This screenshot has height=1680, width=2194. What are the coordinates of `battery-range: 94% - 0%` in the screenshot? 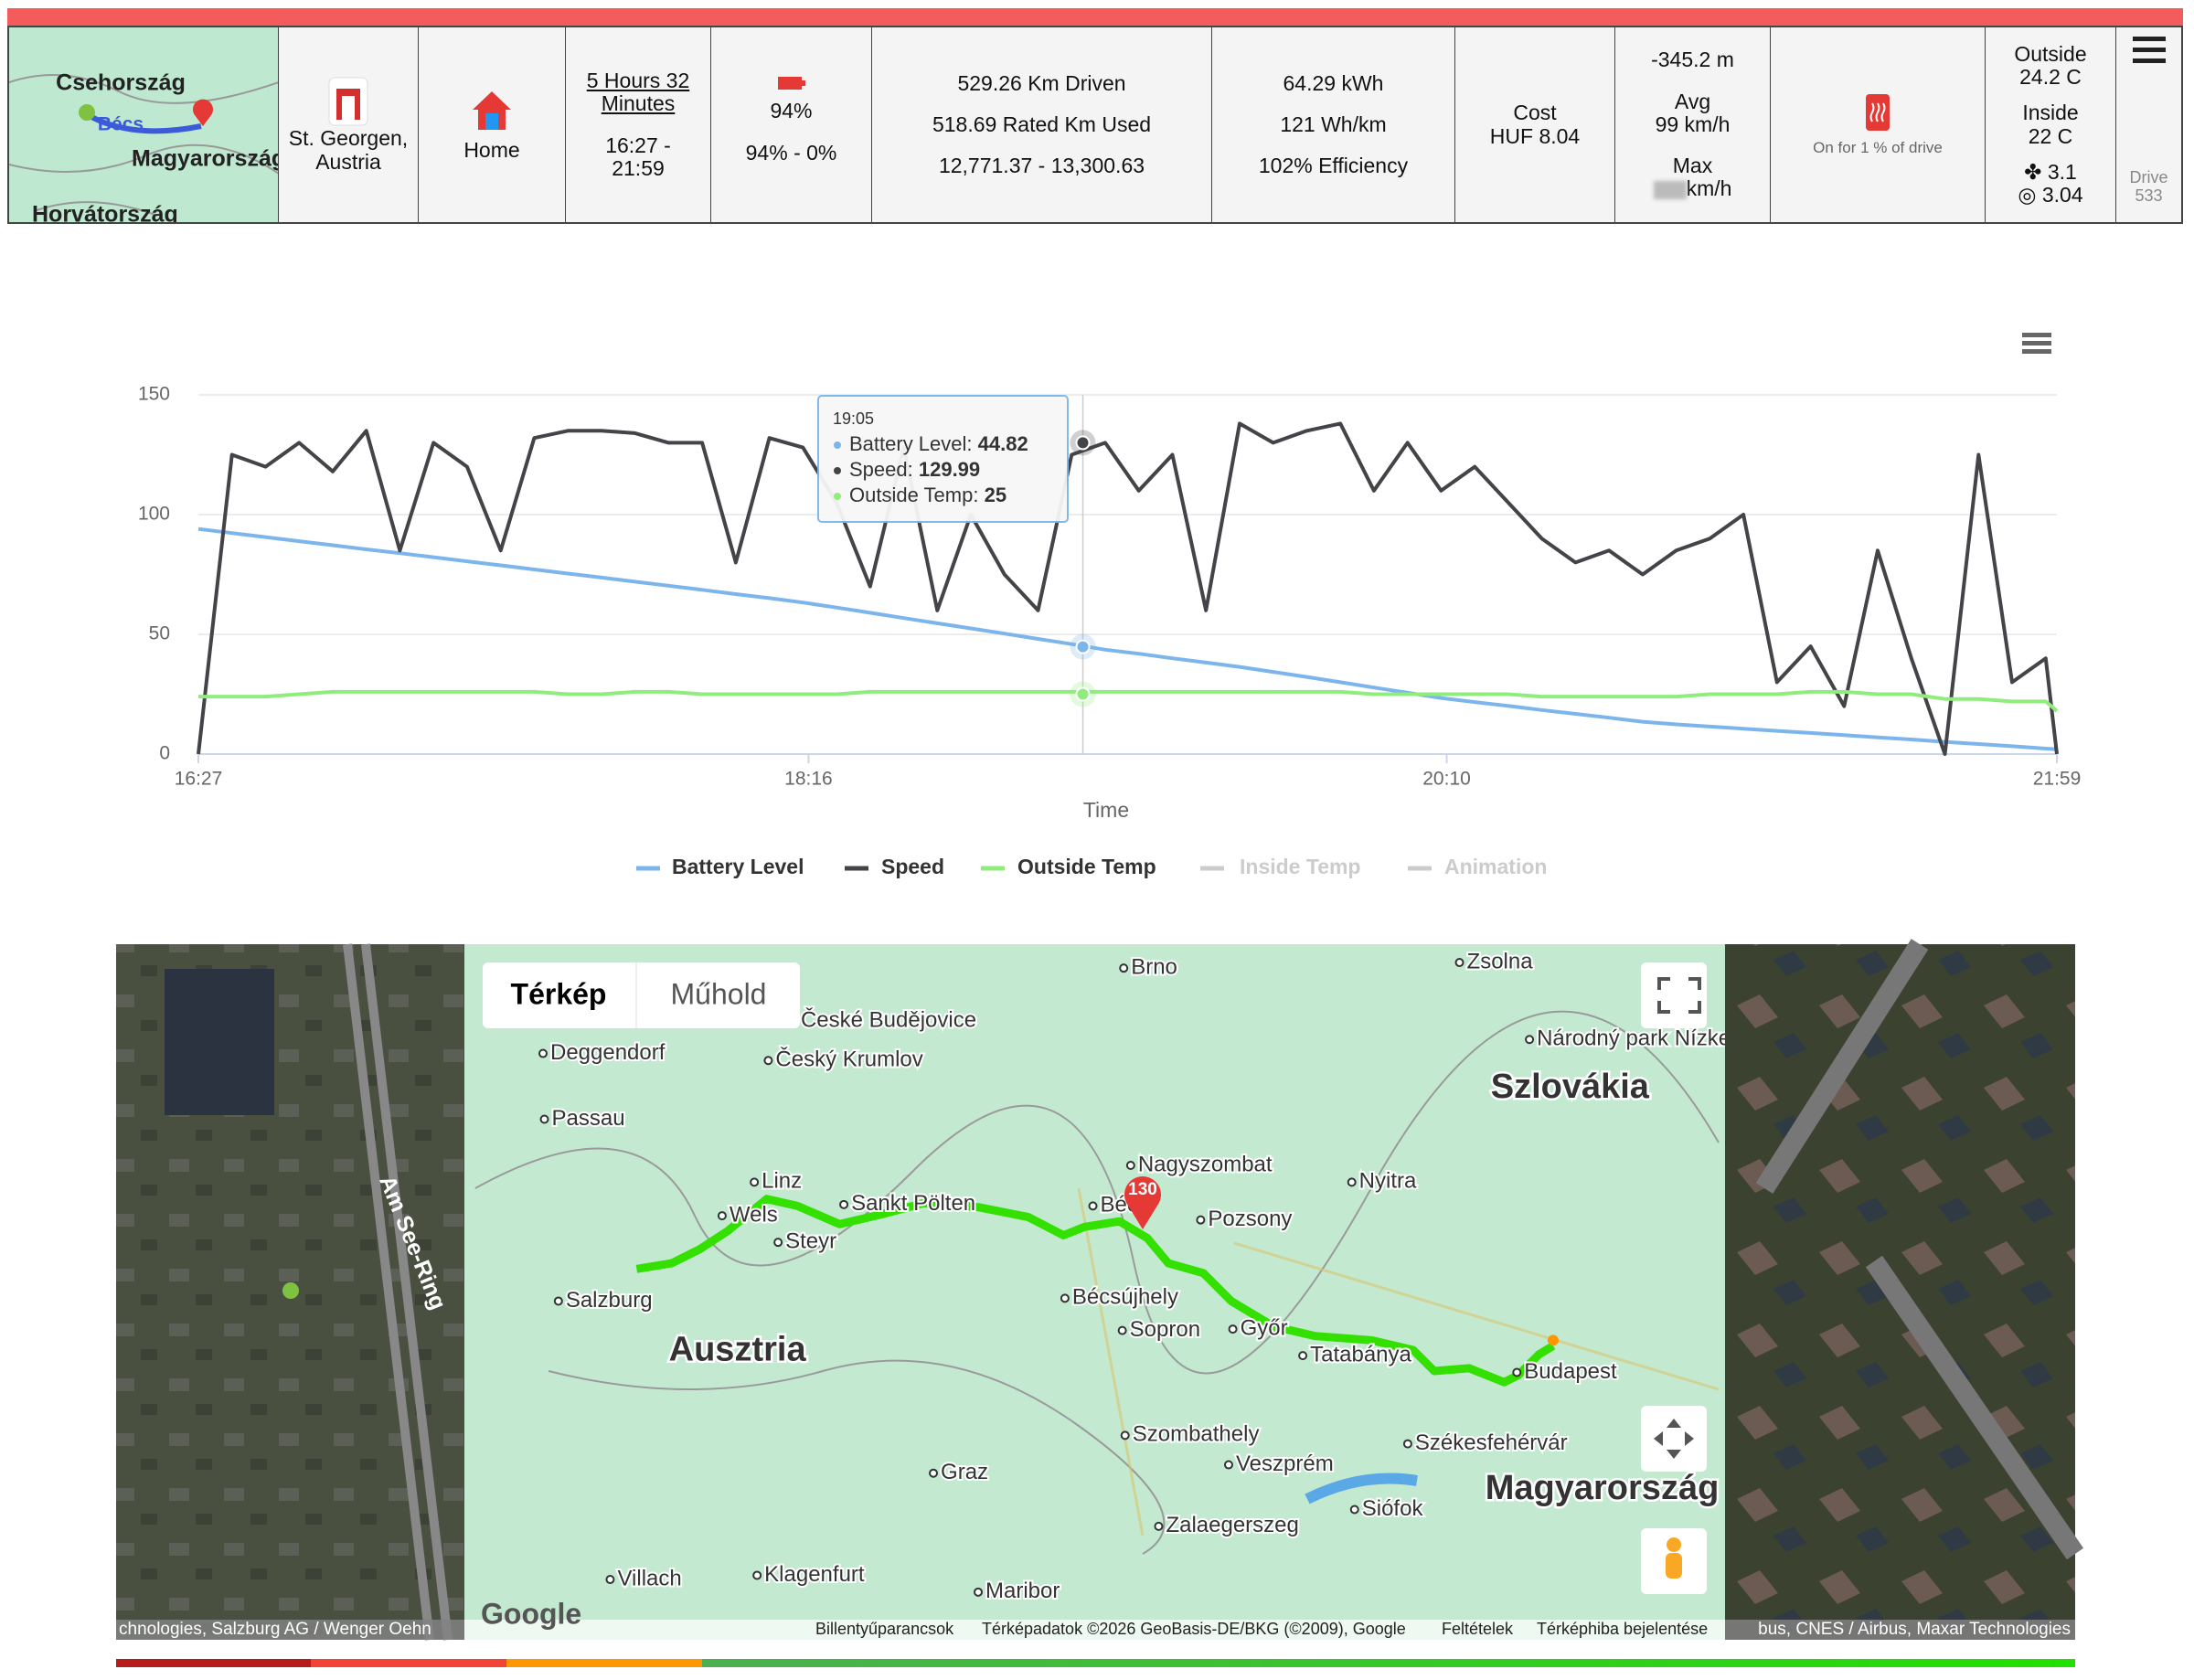 It's located at (791, 153).